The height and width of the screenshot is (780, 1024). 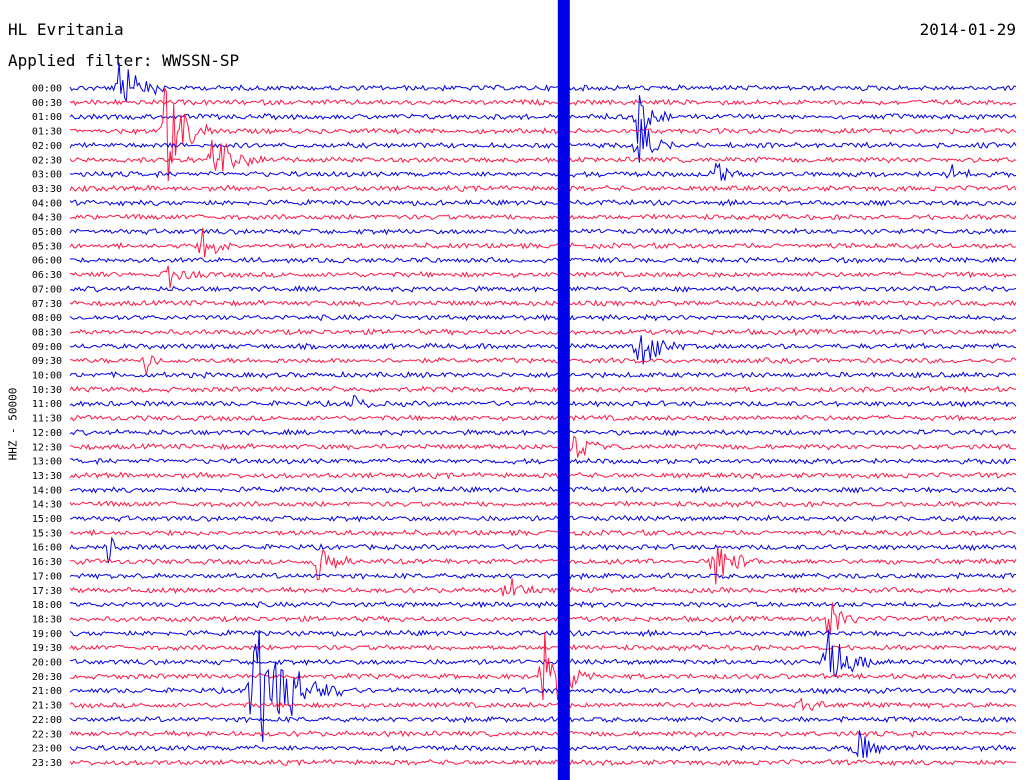 I want to click on time-label: 17:00, so click(x=47, y=576).